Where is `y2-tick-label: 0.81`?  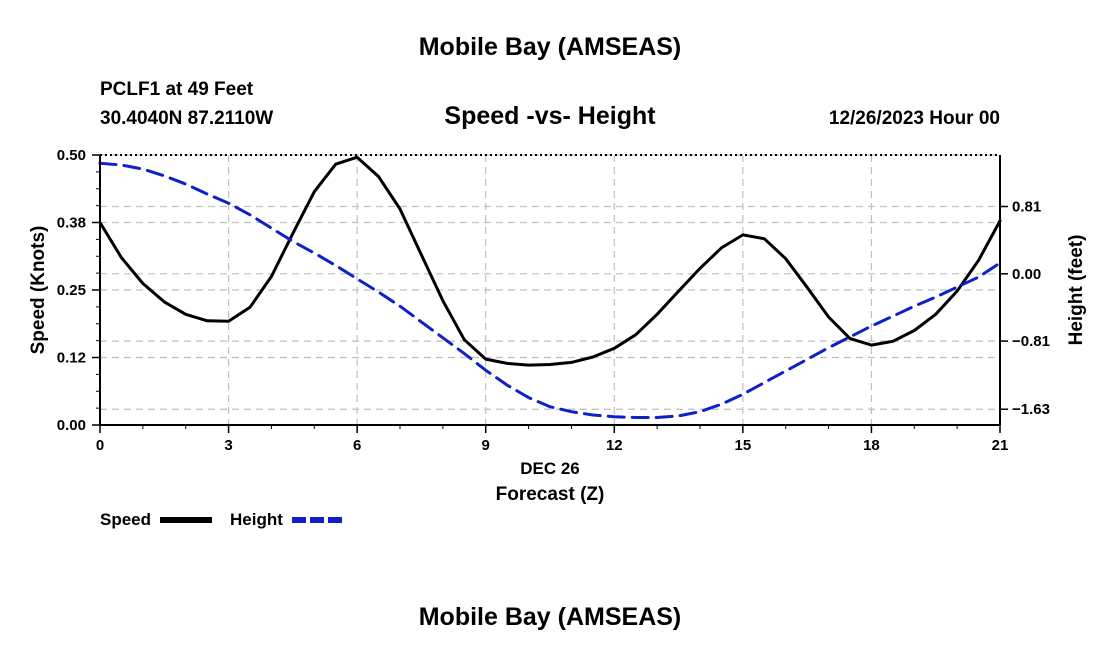 y2-tick-label: 0.81 is located at coordinates (1026, 207).